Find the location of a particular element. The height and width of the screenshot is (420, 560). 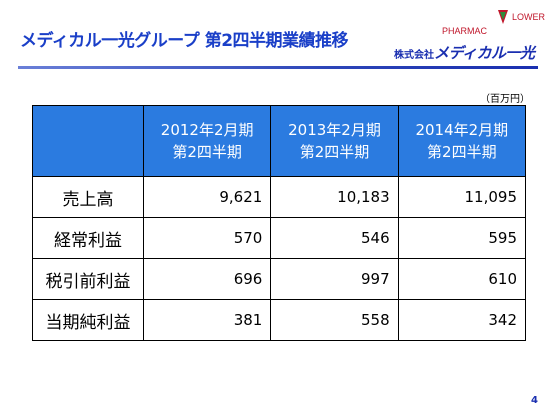

column-year: 2012年2月期 is located at coordinates (207, 130).